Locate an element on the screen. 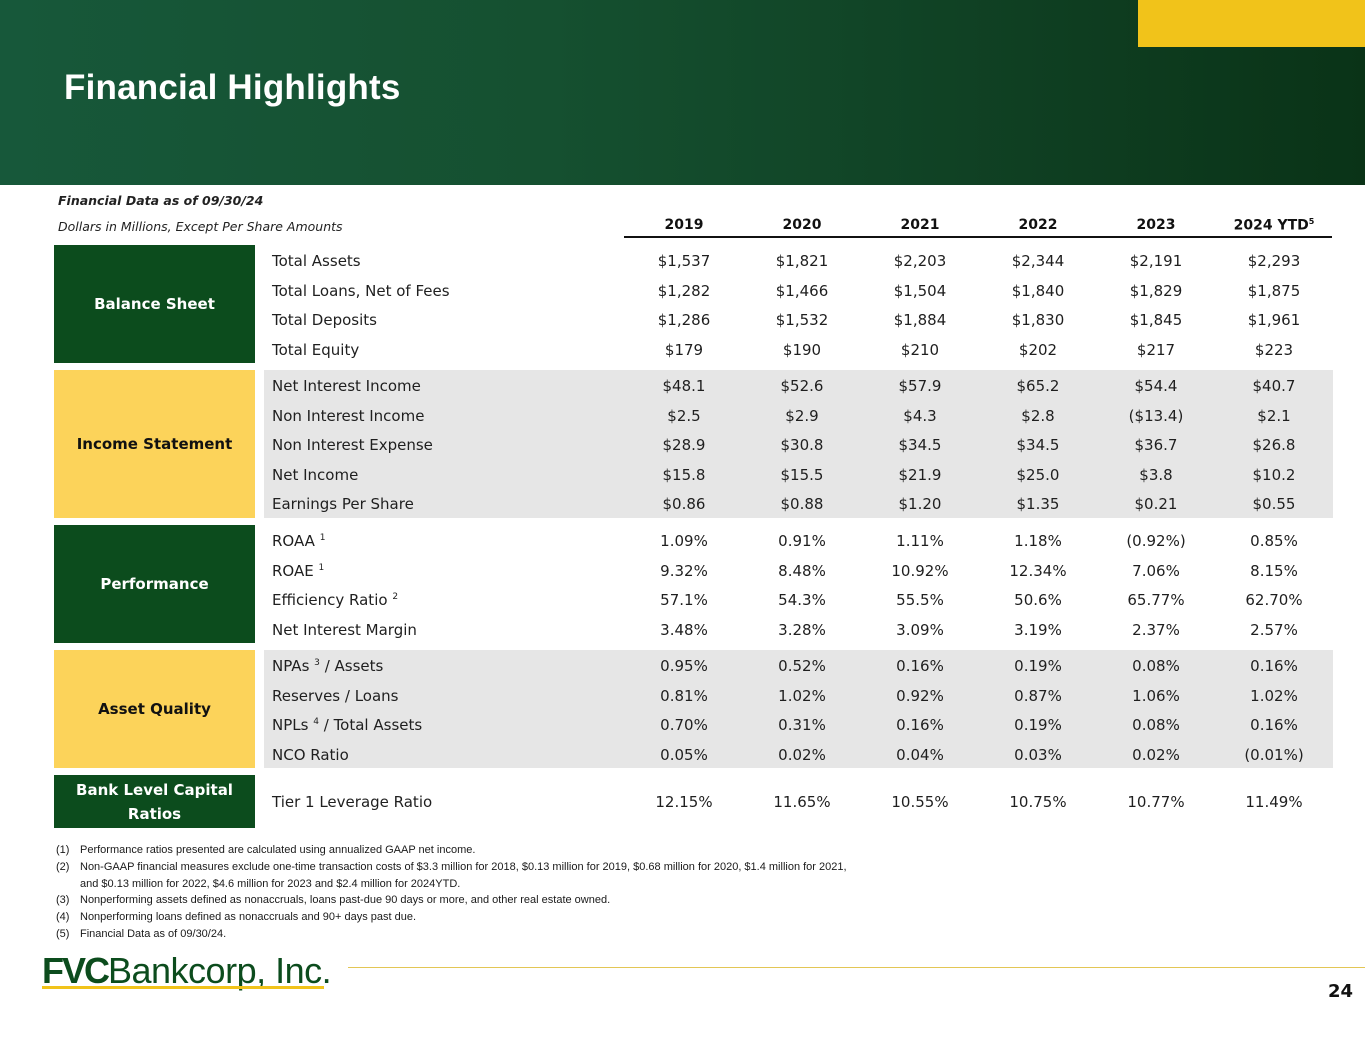  table-cell: 3.48% is located at coordinates (684, 629).